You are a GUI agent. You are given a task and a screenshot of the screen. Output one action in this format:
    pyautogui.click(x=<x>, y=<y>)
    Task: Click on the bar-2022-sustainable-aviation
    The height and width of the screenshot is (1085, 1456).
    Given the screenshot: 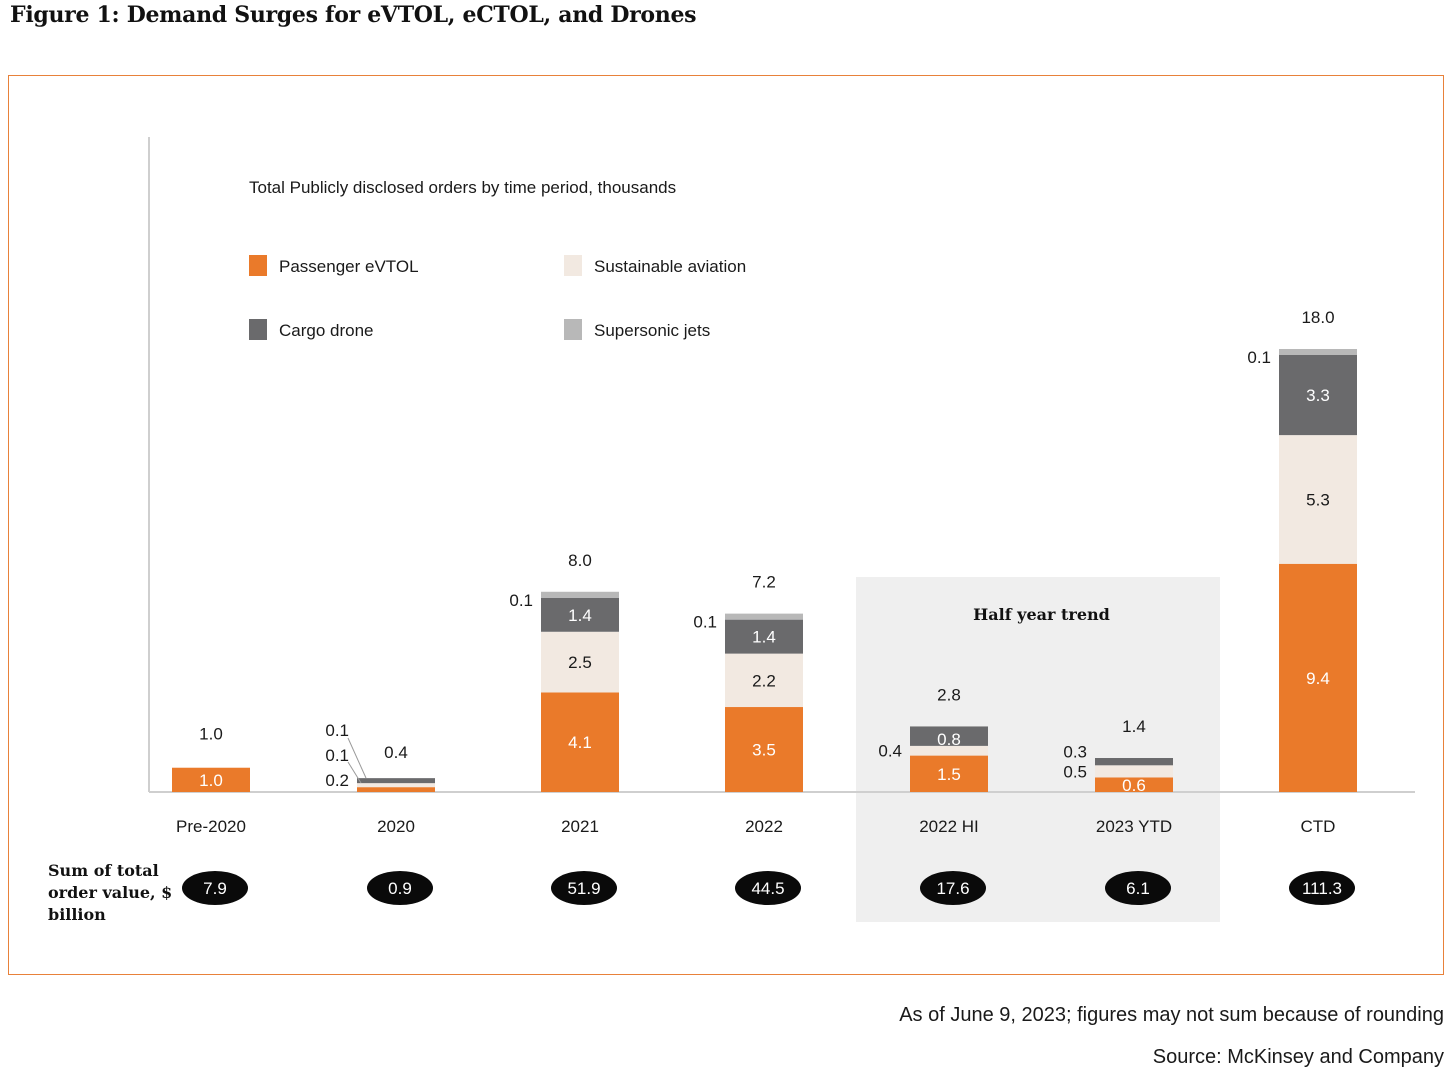 What is the action you would take?
    pyautogui.click(x=764, y=680)
    